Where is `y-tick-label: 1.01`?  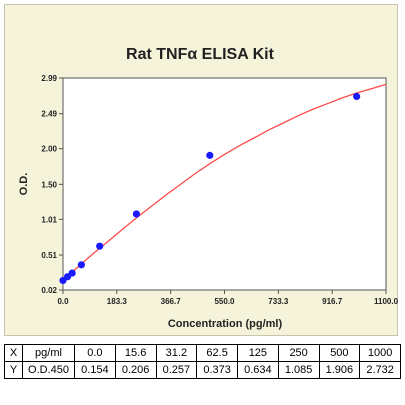
y-tick-label: 1.01 is located at coordinates (49, 219).